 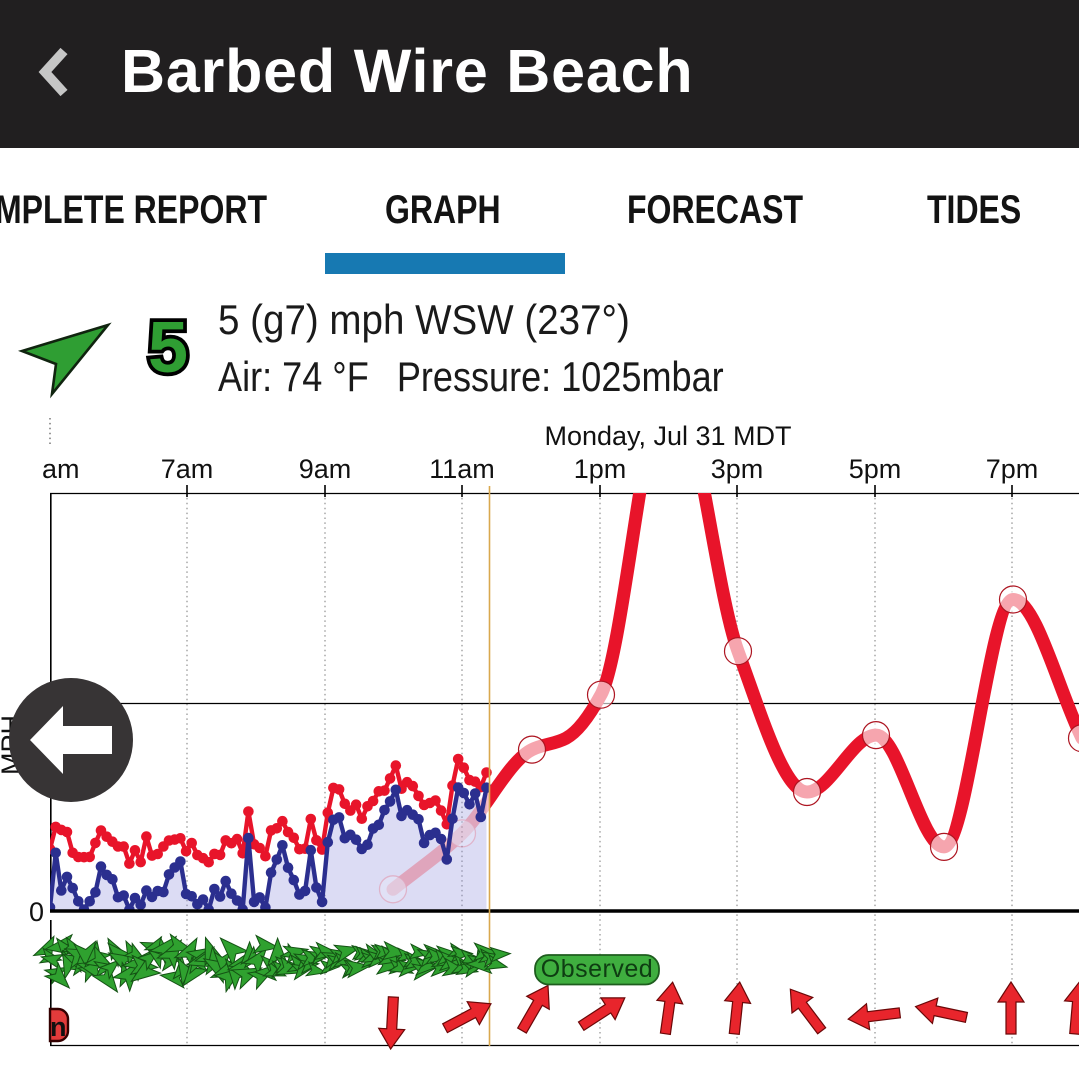 I want to click on svg-text: 5, so click(x=168, y=348).